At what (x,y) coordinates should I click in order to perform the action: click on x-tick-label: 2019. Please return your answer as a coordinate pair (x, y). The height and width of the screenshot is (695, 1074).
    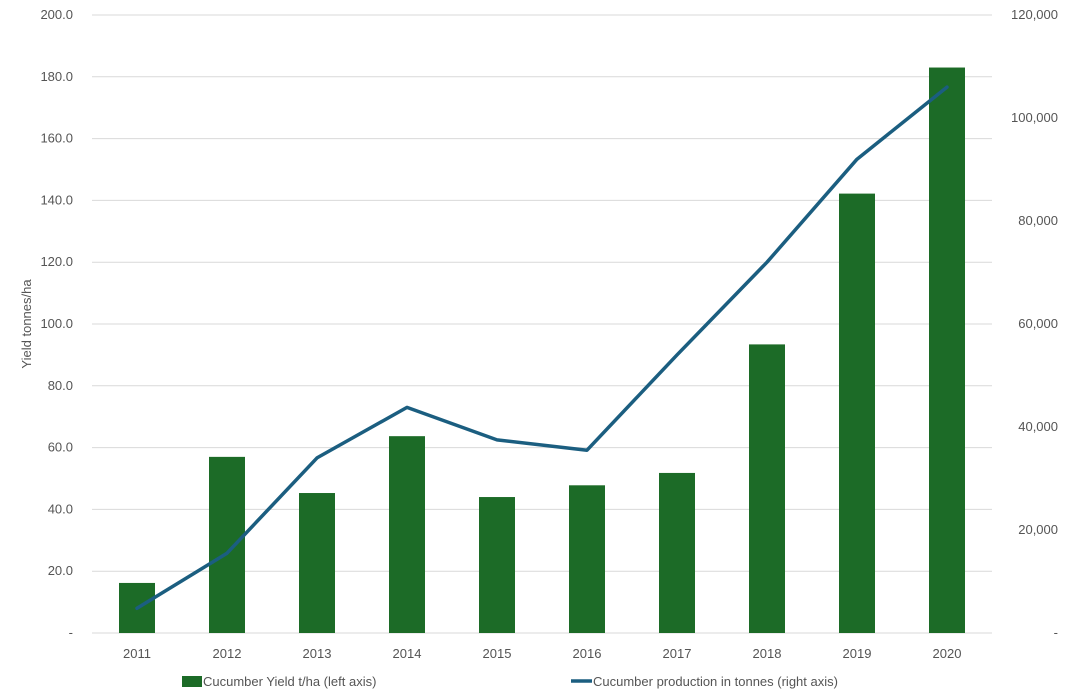
    Looking at the image, I should click on (857, 653).